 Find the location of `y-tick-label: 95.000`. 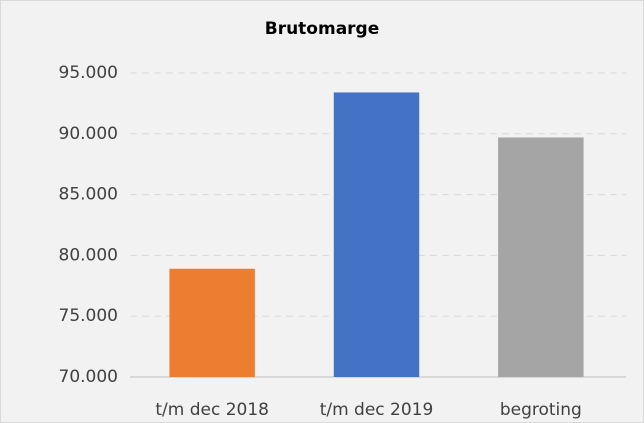

y-tick-label: 95.000 is located at coordinates (88, 73).